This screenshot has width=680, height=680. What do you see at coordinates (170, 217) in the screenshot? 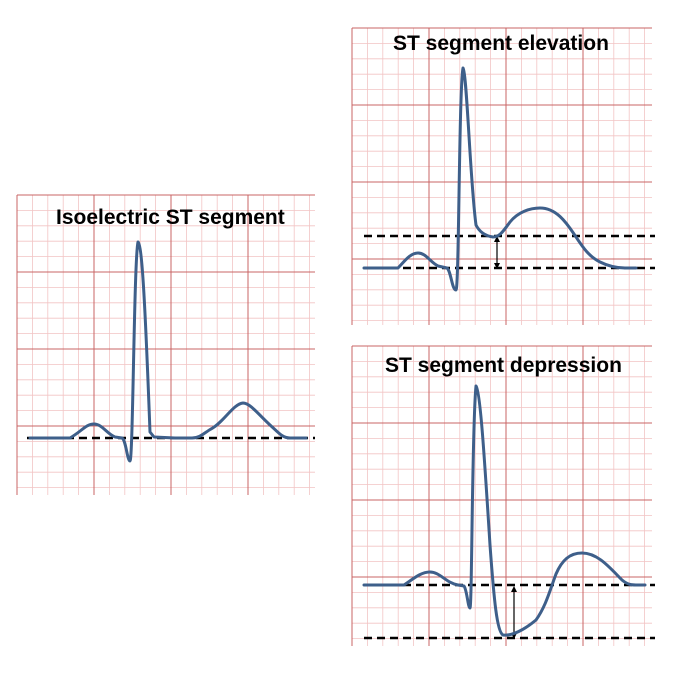
I see `panel-title-isoelectric: Isoelectric ST segment` at bounding box center [170, 217].